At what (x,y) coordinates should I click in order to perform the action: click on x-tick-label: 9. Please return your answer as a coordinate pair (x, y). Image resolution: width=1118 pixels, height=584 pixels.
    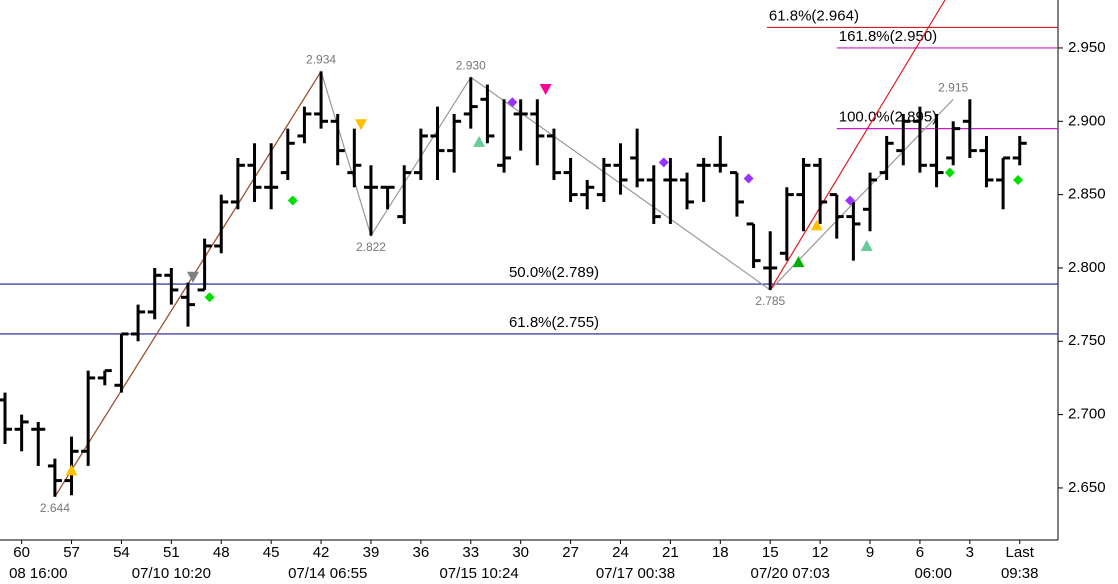
    Looking at the image, I should click on (870, 552).